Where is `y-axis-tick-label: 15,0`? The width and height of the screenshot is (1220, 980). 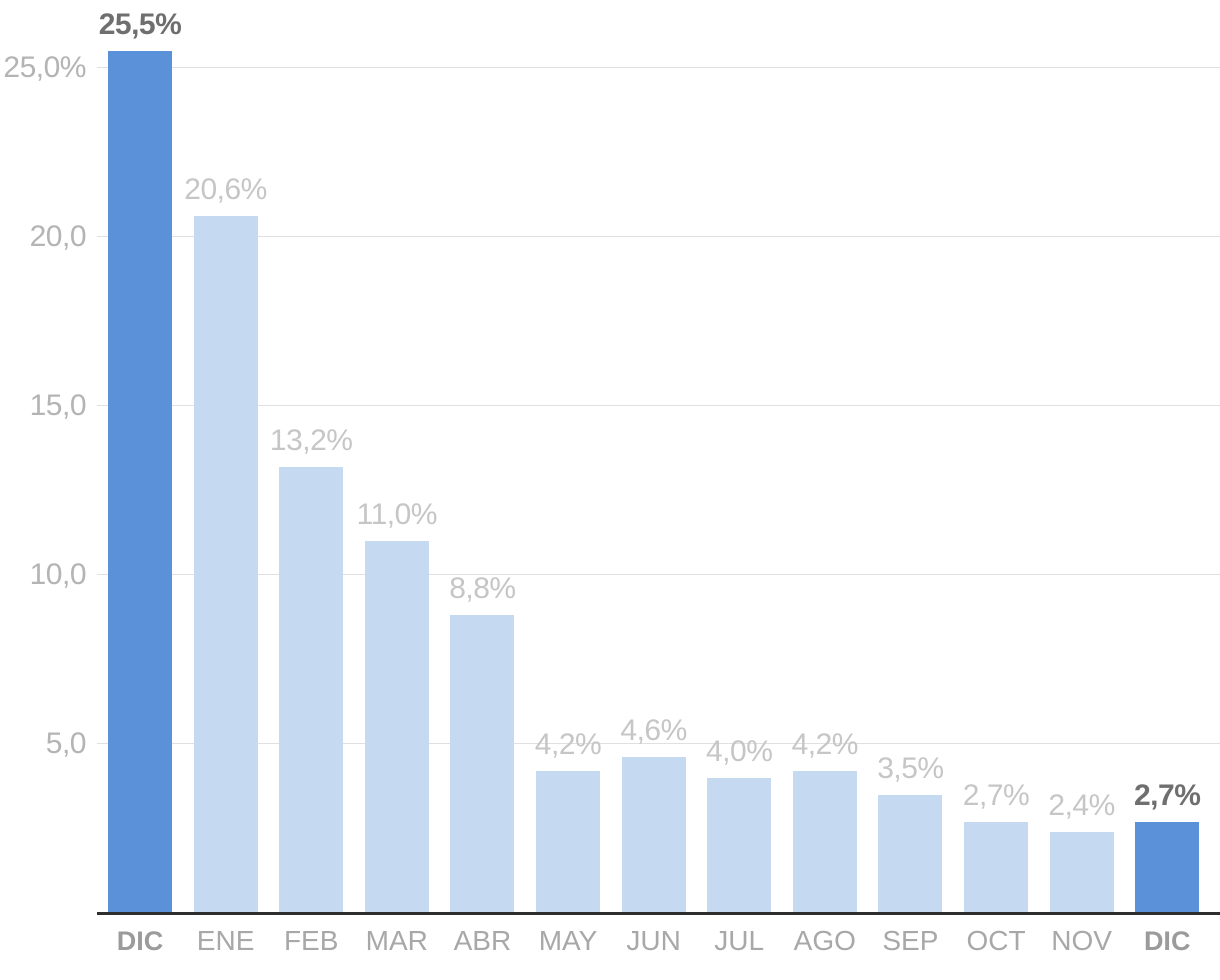 y-axis-tick-label: 15,0 is located at coordinates (58, 405).